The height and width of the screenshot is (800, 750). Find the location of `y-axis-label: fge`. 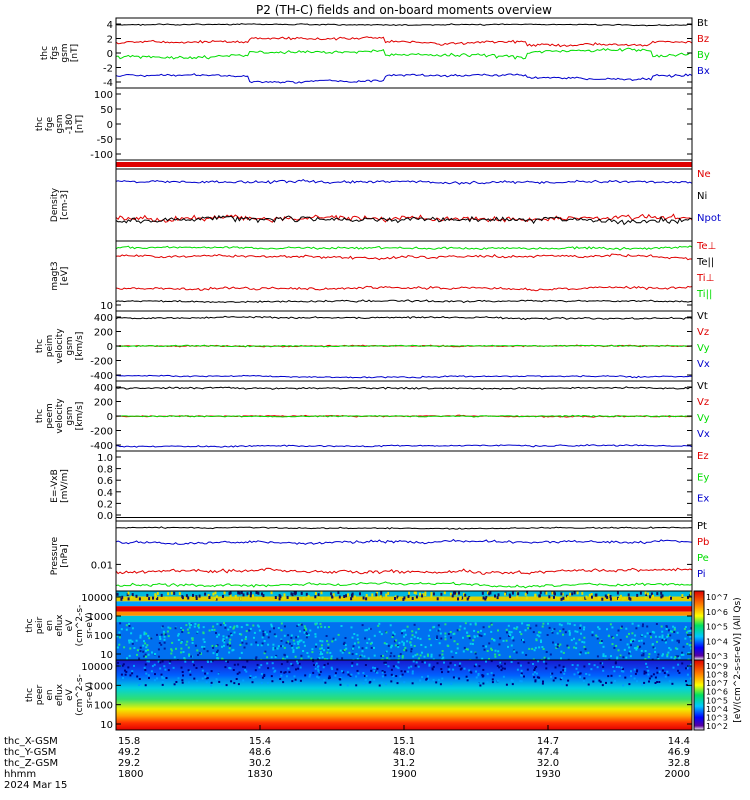

y-axis-label: fge is located at coordinates (50, 123).